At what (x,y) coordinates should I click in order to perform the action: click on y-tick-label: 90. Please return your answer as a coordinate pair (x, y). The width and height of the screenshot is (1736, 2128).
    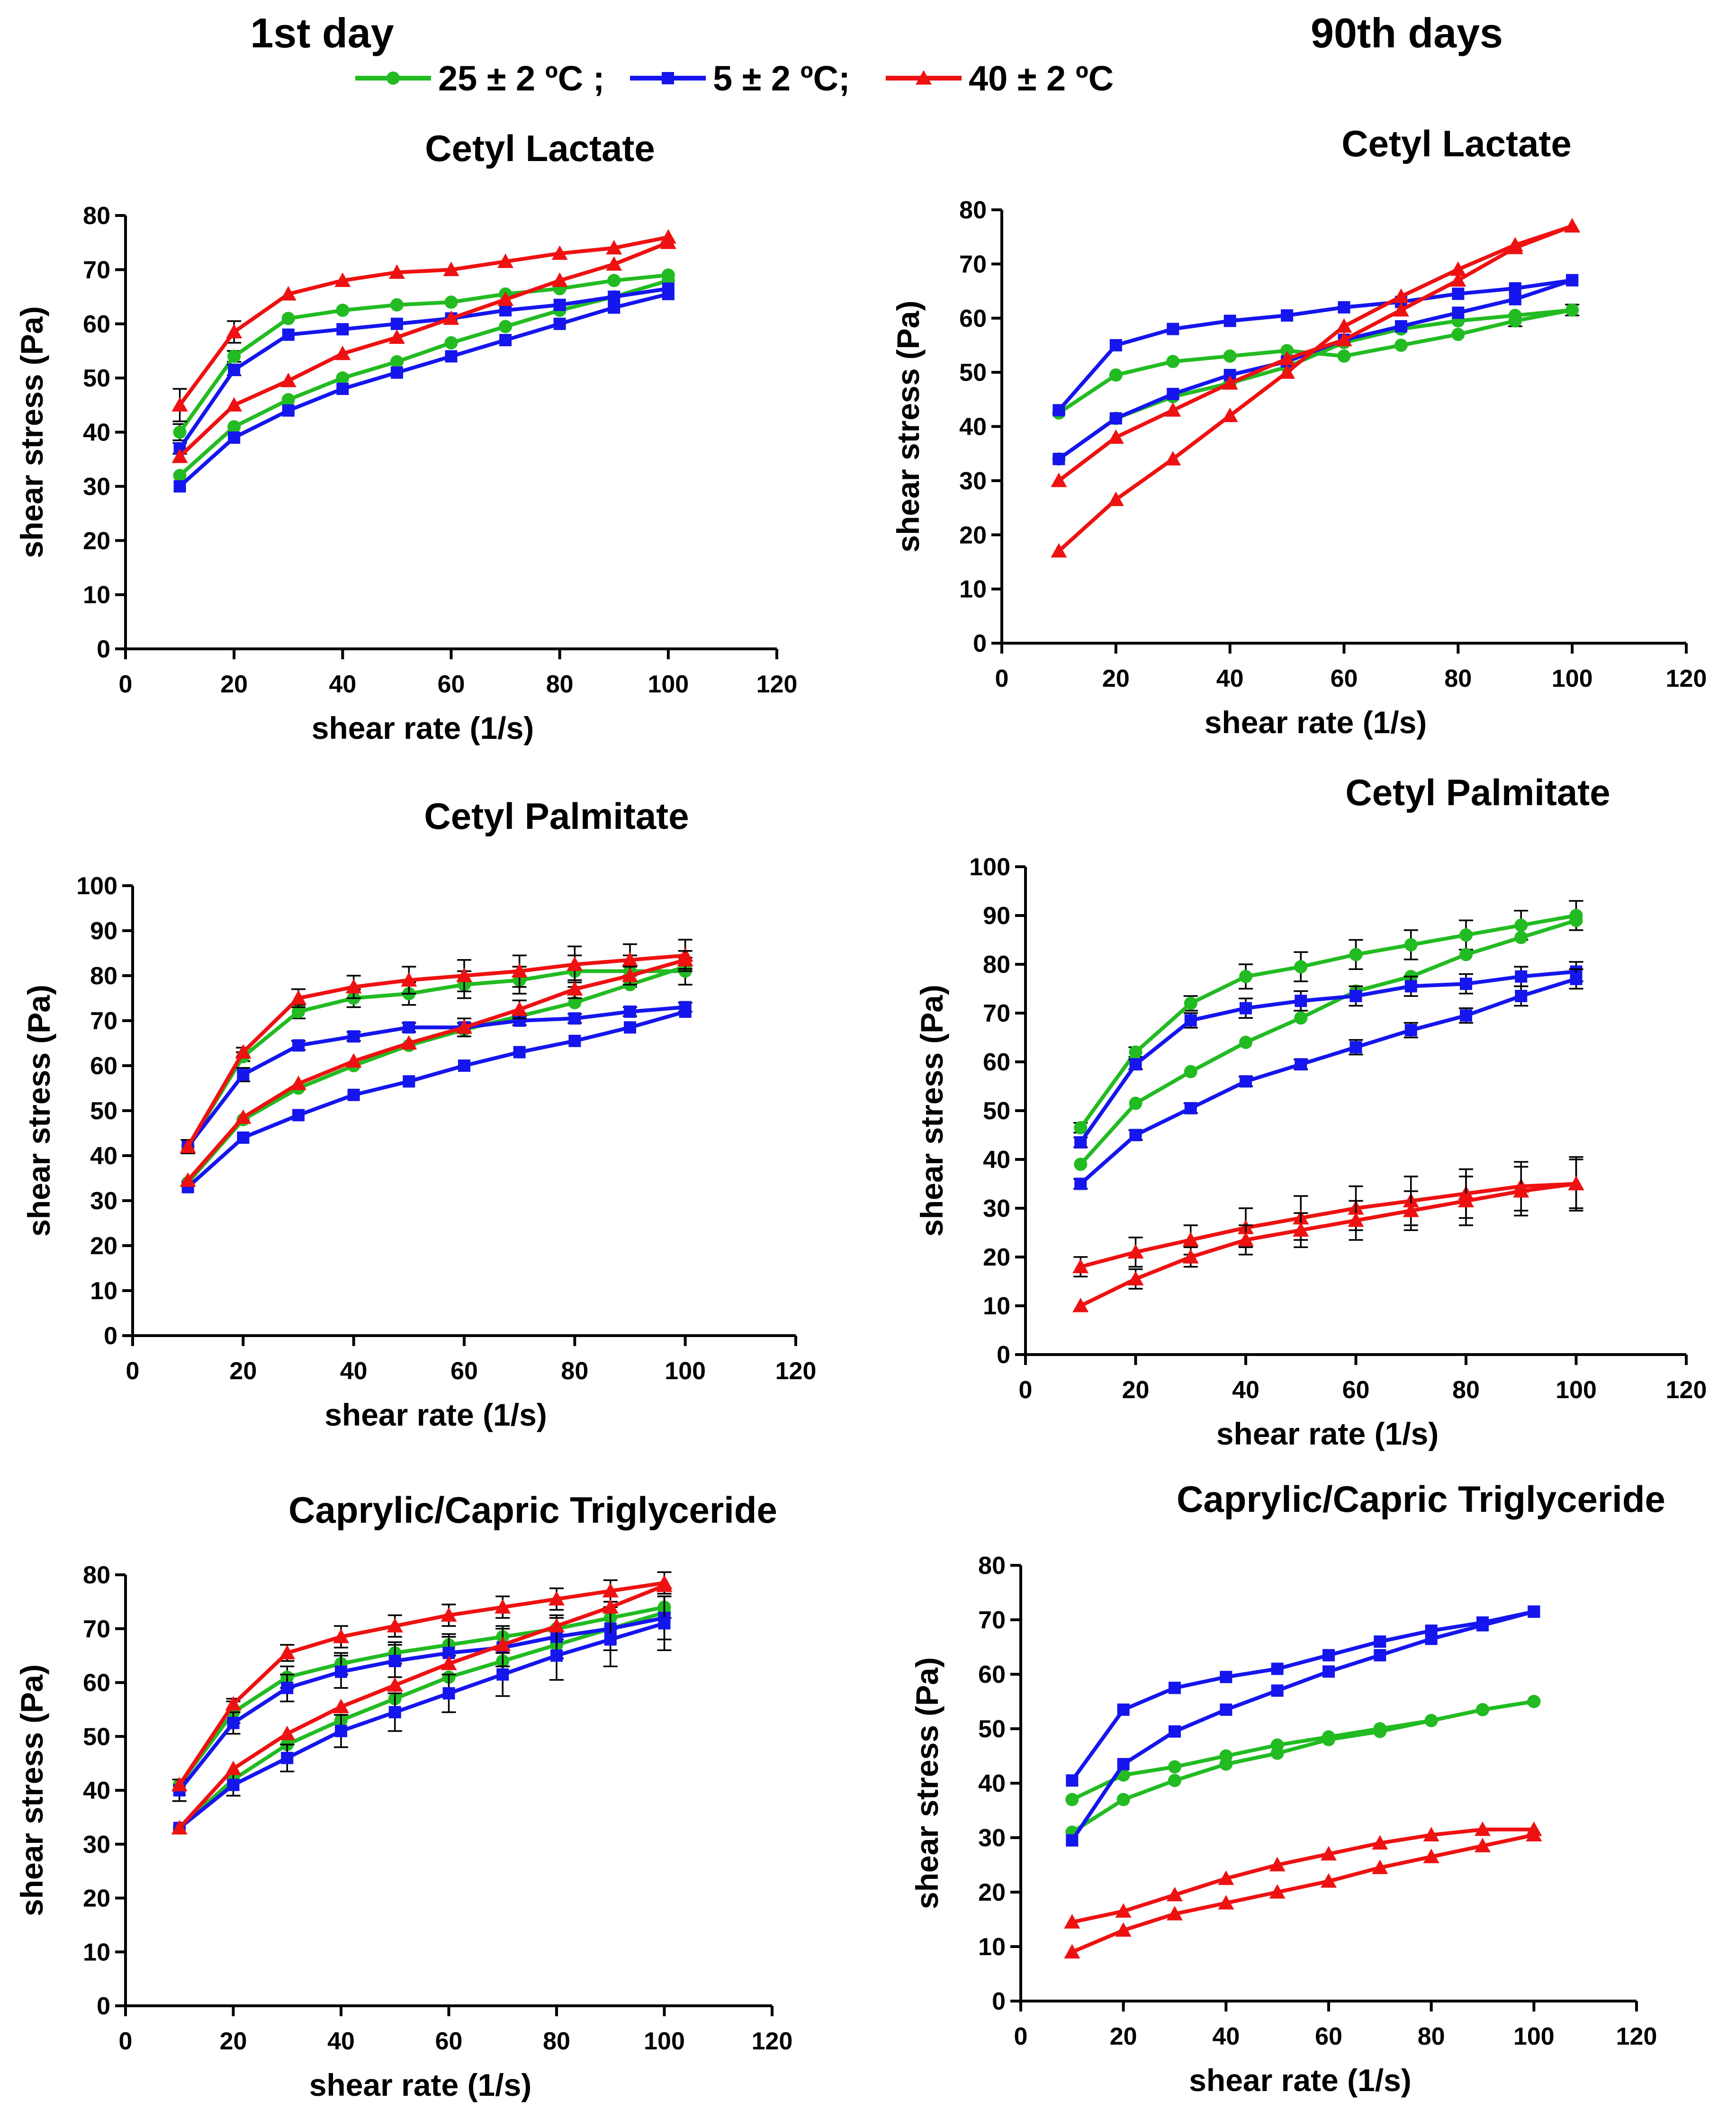
    Looking at the image, I should click on (997, 916).